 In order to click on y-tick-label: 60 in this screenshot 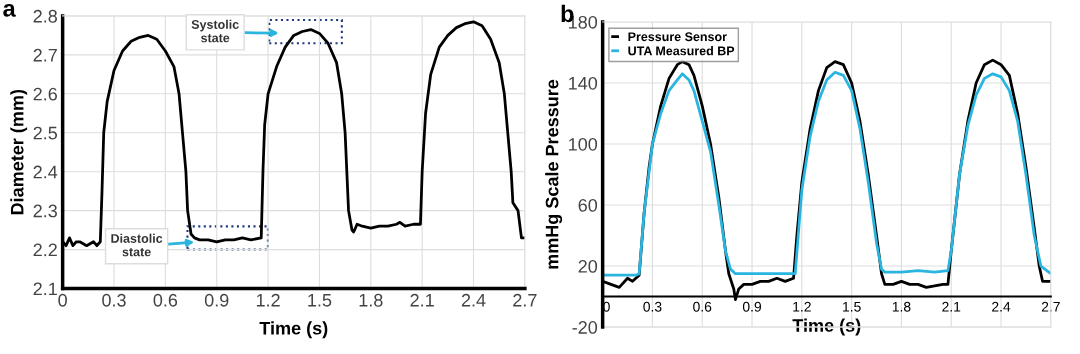, I will do `click(588, 205)`.